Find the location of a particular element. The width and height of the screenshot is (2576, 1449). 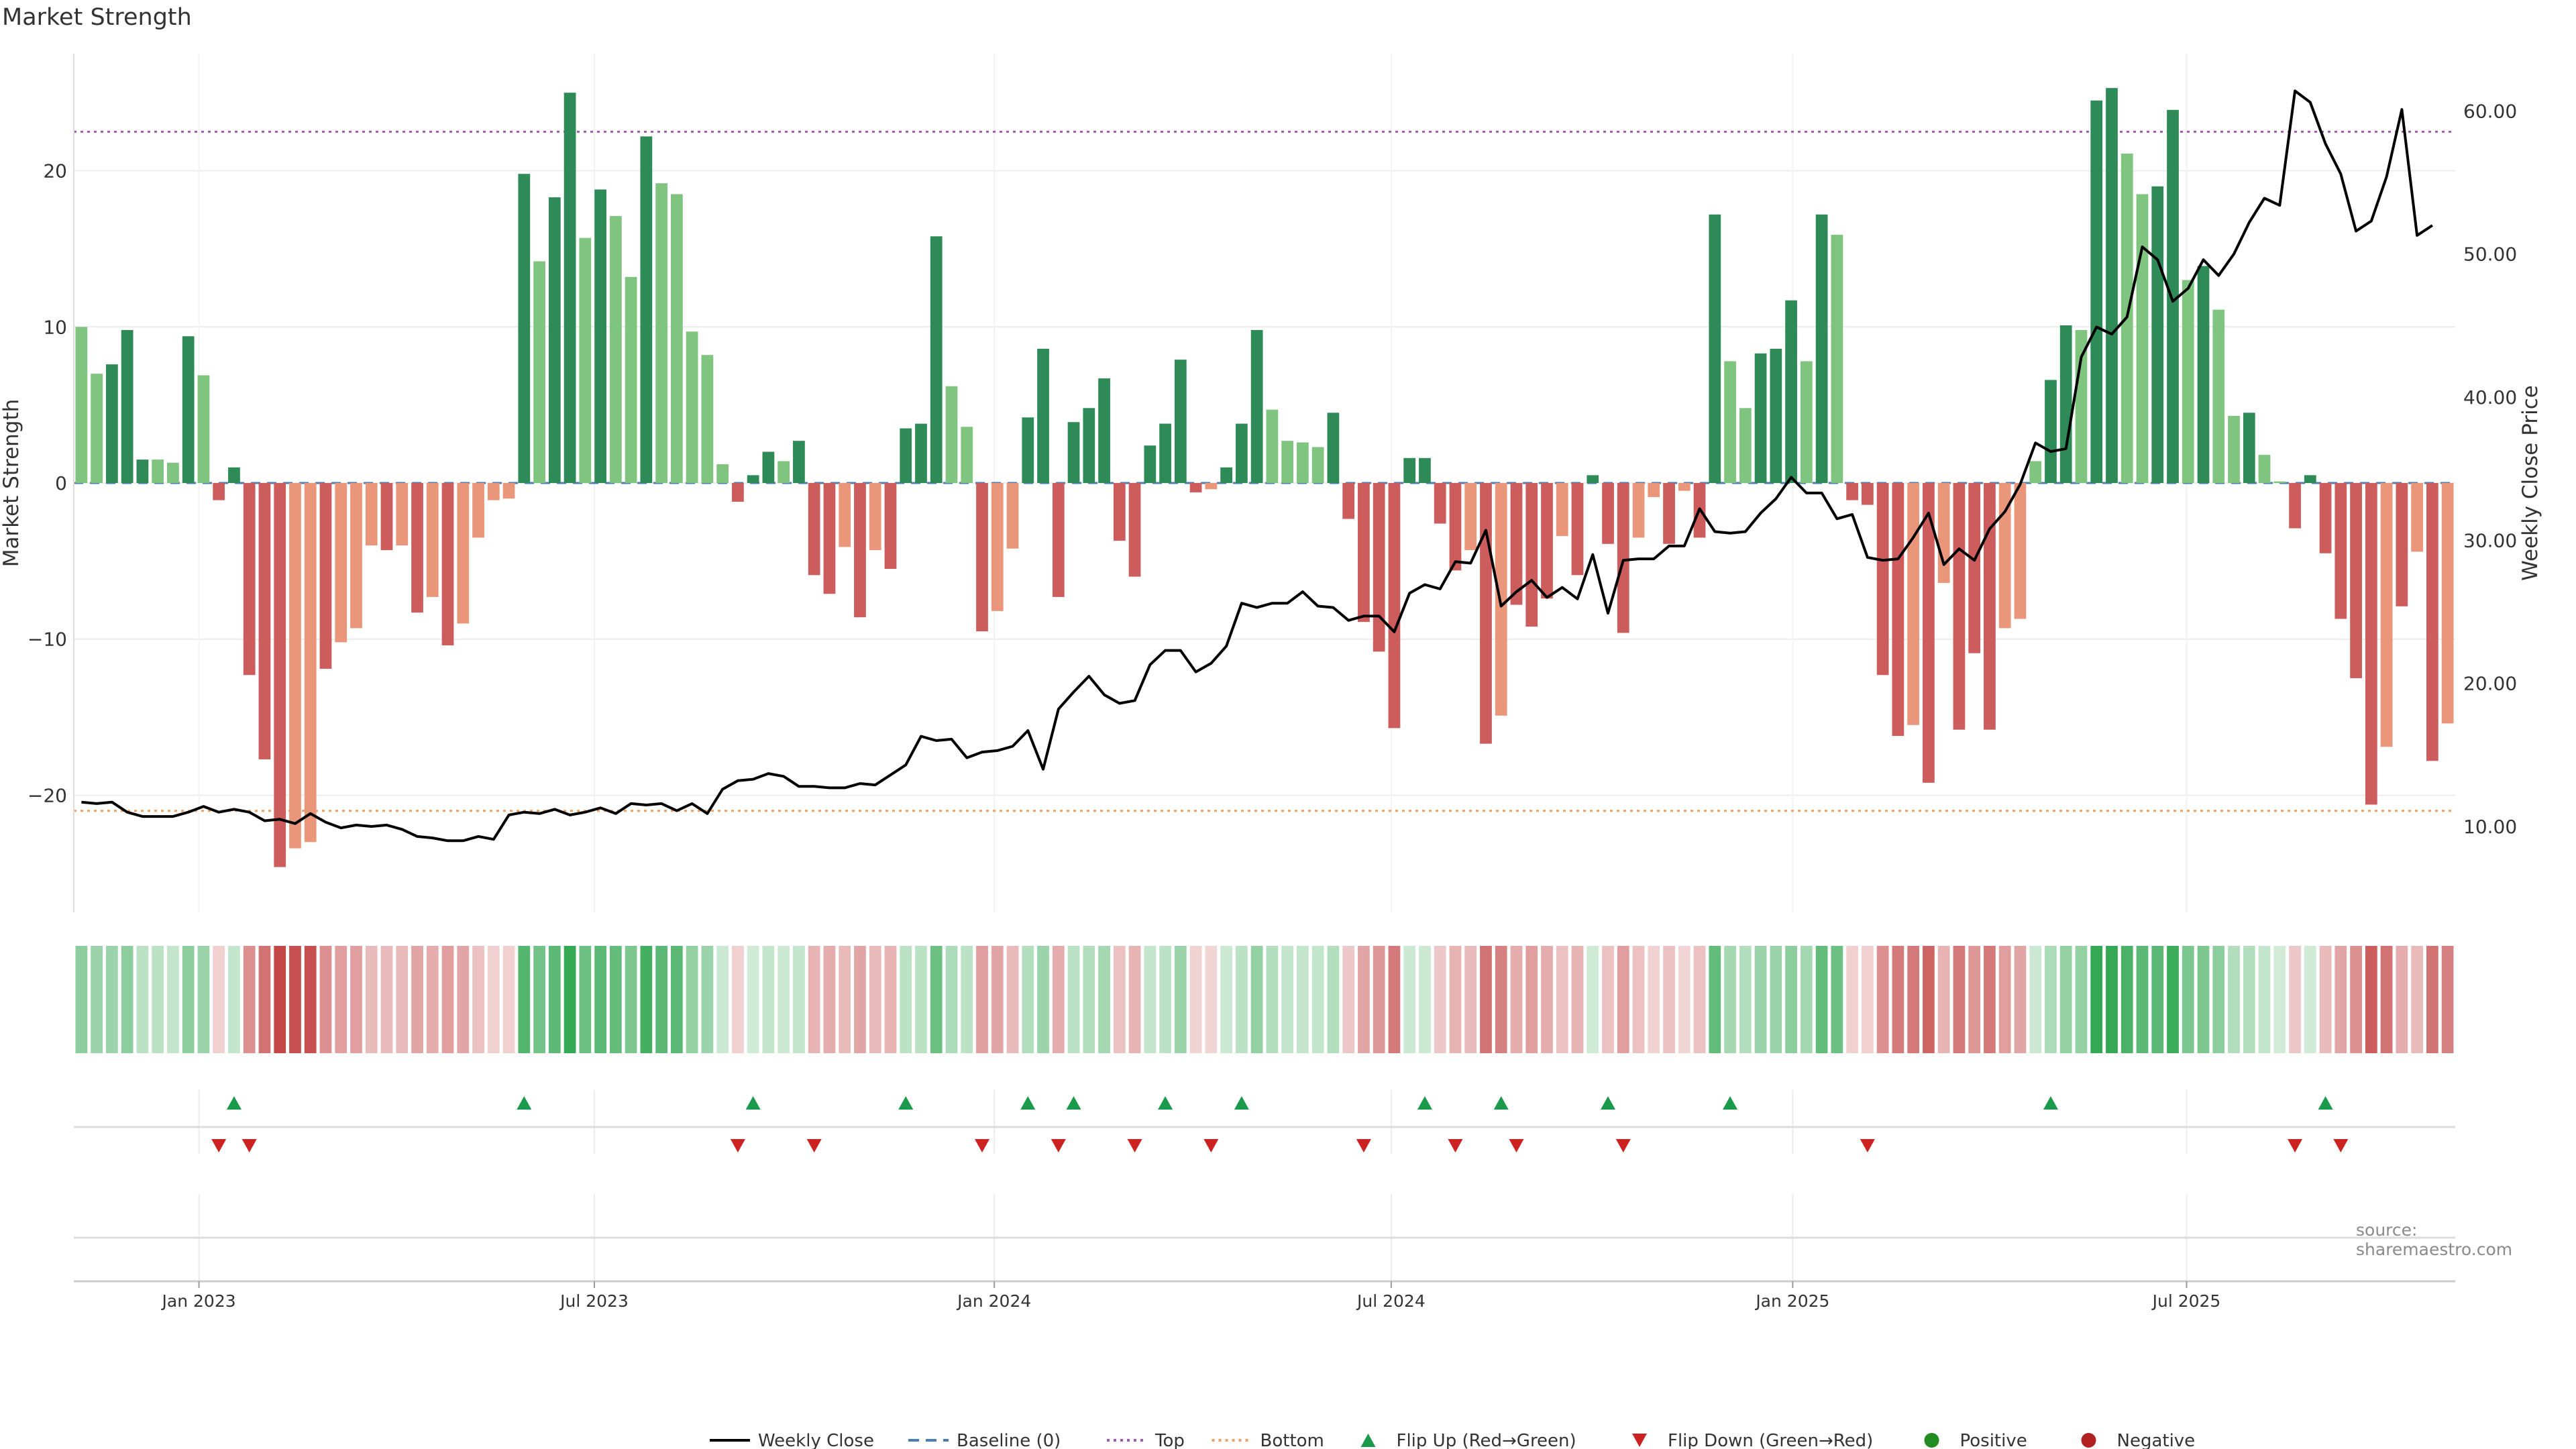

y-tick-label: −10 is located at coordinates (47, 640).